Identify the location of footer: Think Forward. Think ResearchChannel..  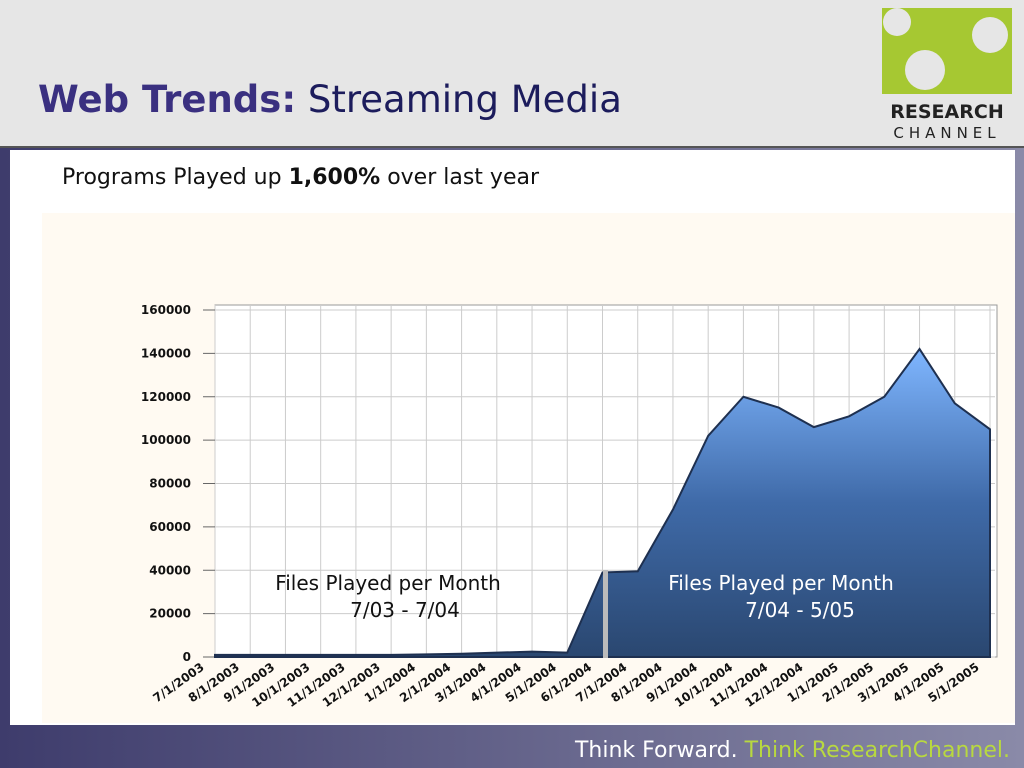
(792, 750).